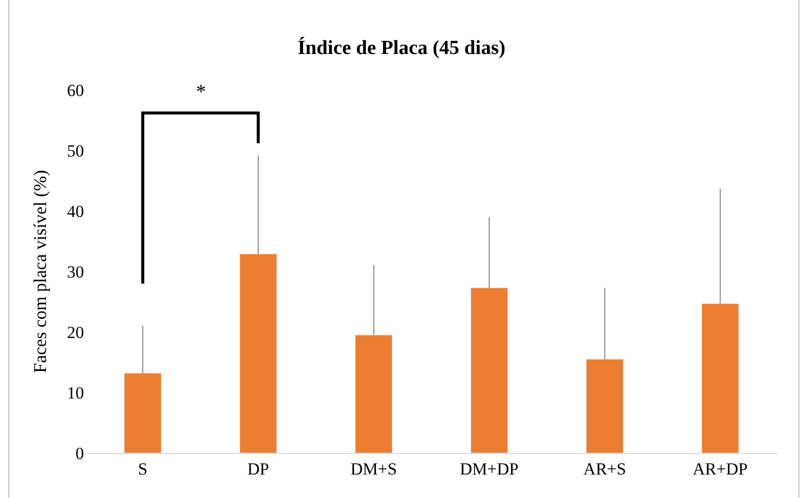 The image size is (803, 498). I want to click on annotation: *, so click(201, 92).